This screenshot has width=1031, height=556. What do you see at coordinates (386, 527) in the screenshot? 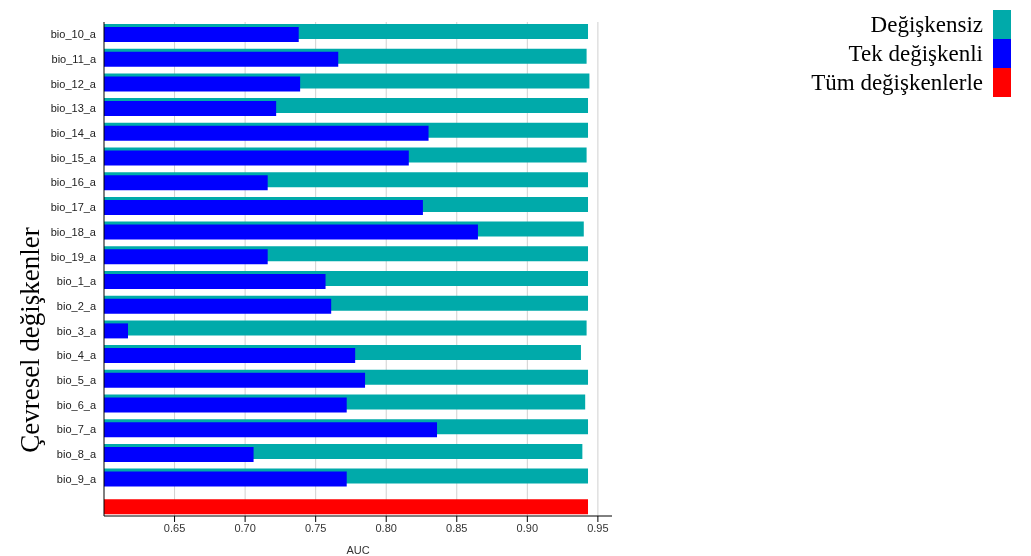
I see `x-tick-label: 0.80` at bounding box center [386, 527].